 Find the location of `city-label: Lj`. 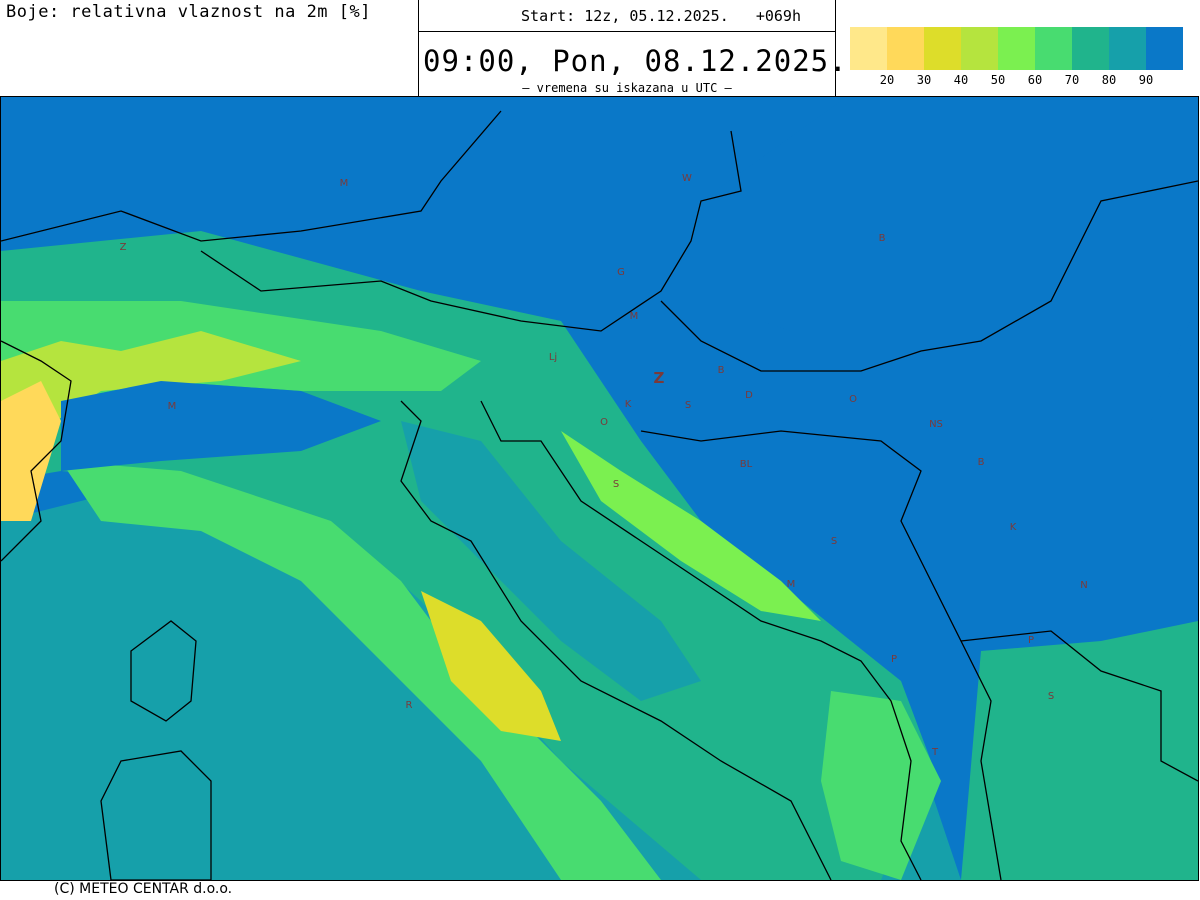

city-label: Lj is located at coordinates (553, 357).